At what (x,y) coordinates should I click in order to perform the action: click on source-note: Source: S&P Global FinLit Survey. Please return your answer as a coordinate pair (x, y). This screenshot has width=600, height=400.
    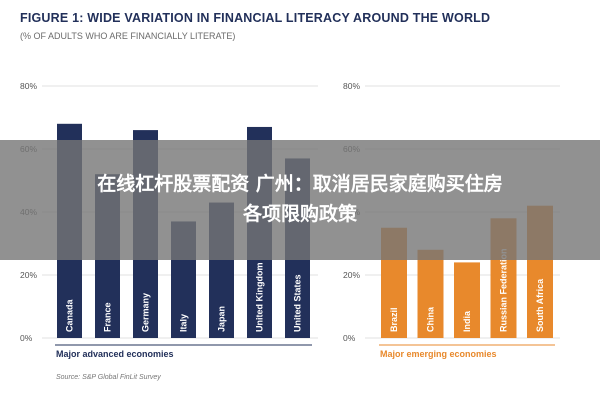
    Looking at the image, I should click on (108, 377).